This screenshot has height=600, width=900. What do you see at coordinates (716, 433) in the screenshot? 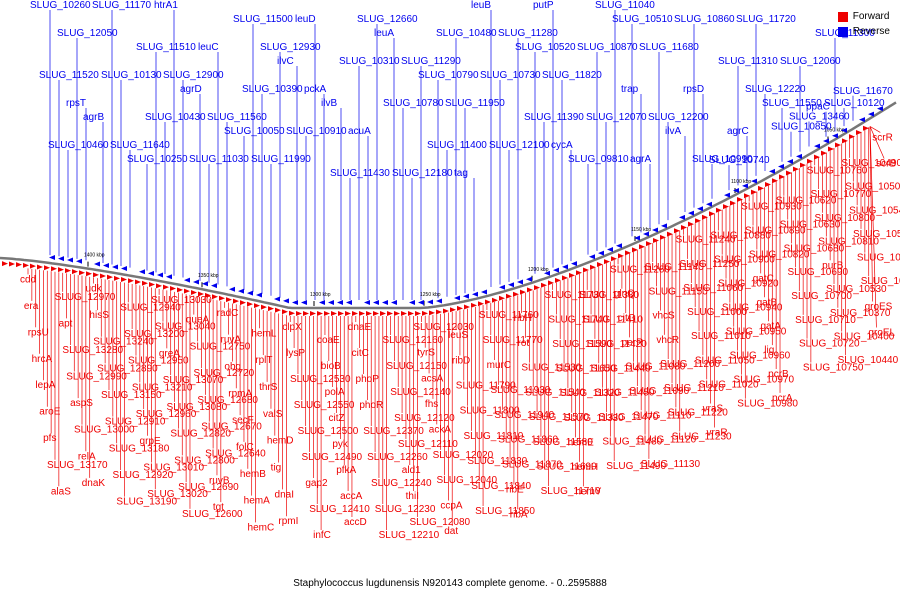
I see `forward-gene-label: vraR` at bounding box center [716, 433].